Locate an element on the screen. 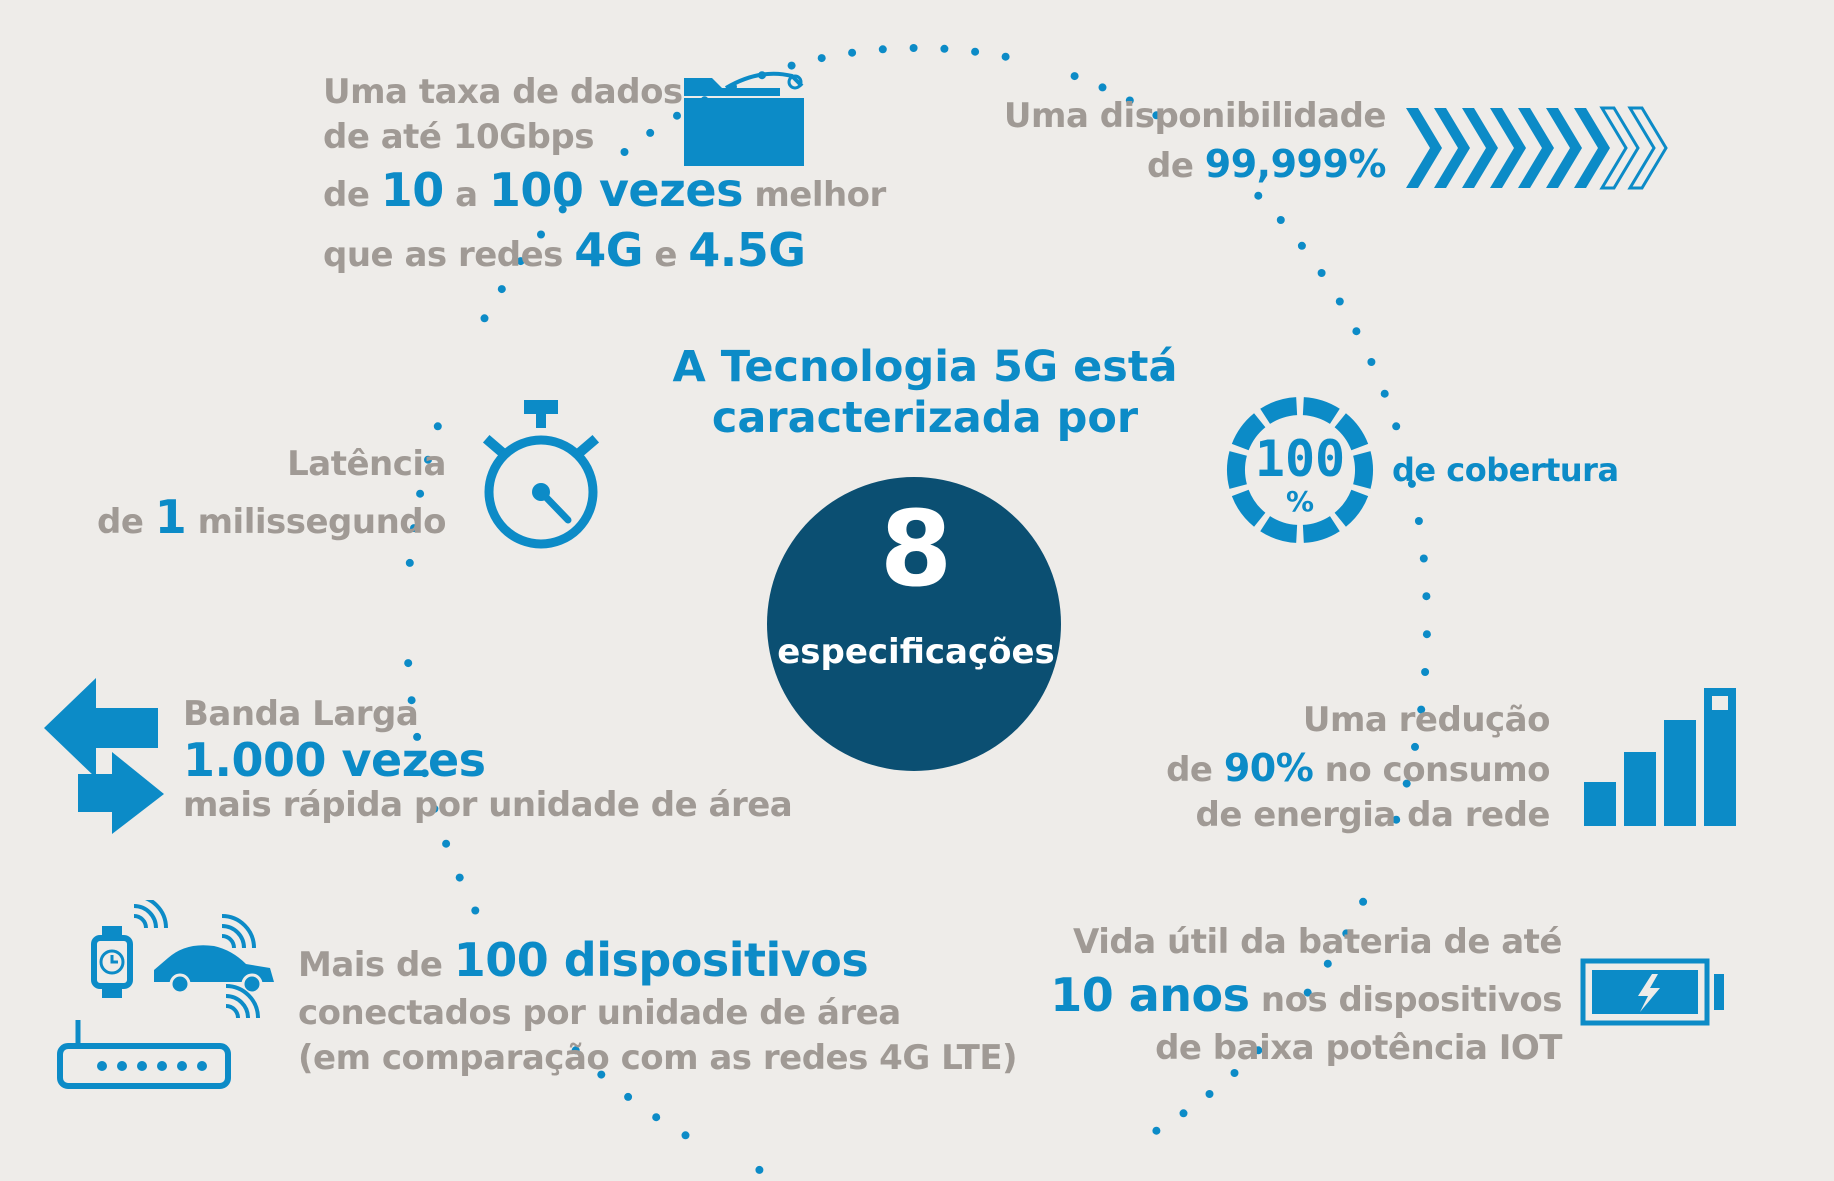 The height and width of the screenshot is (1181, 1834). latency-line-1: Latência is located at coordinates (366, 464).